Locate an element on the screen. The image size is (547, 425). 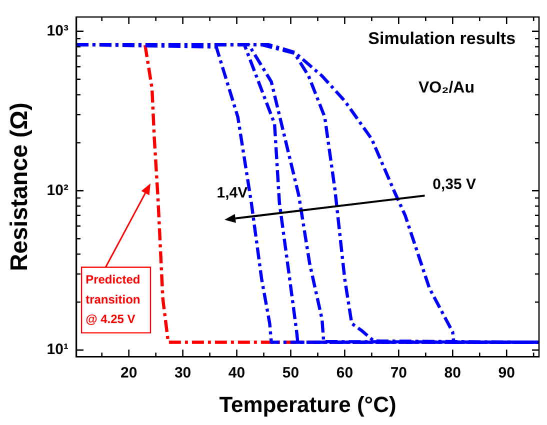
annotation: VO₂/Au is located at coordinates (446, 88).